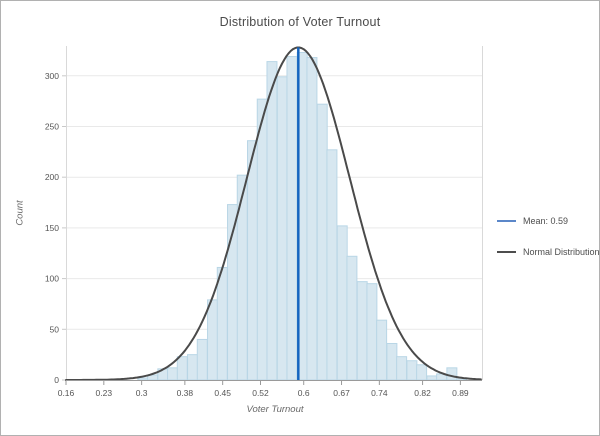  I want to click on y-tick-label: 100, so click(52, 279).